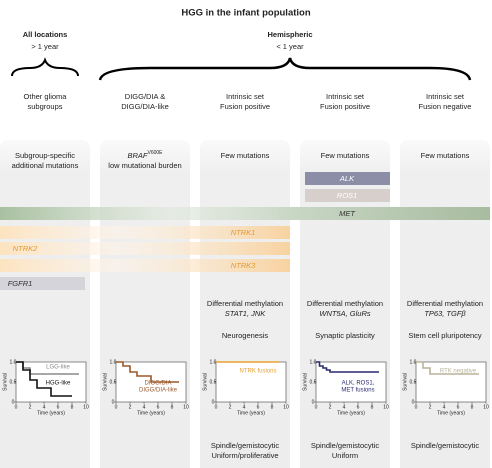 The width and height of the screenshot is (492, 468). What do you see at coordinates (58, 384) in the screenshot?
I see `legend-label: HGG-like` at bounding box center [58, 384].